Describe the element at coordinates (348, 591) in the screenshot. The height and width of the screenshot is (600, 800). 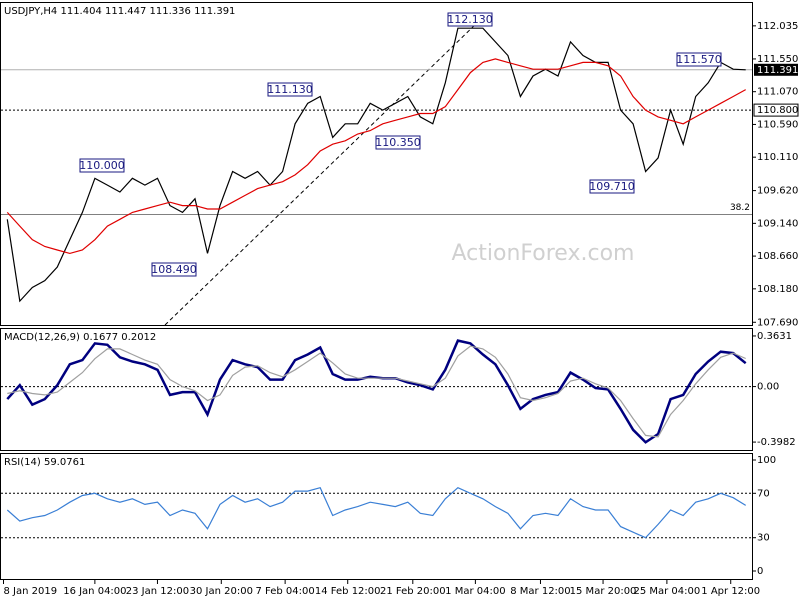
I see `x-tick-label: 14 Feb 12:00` at that location.